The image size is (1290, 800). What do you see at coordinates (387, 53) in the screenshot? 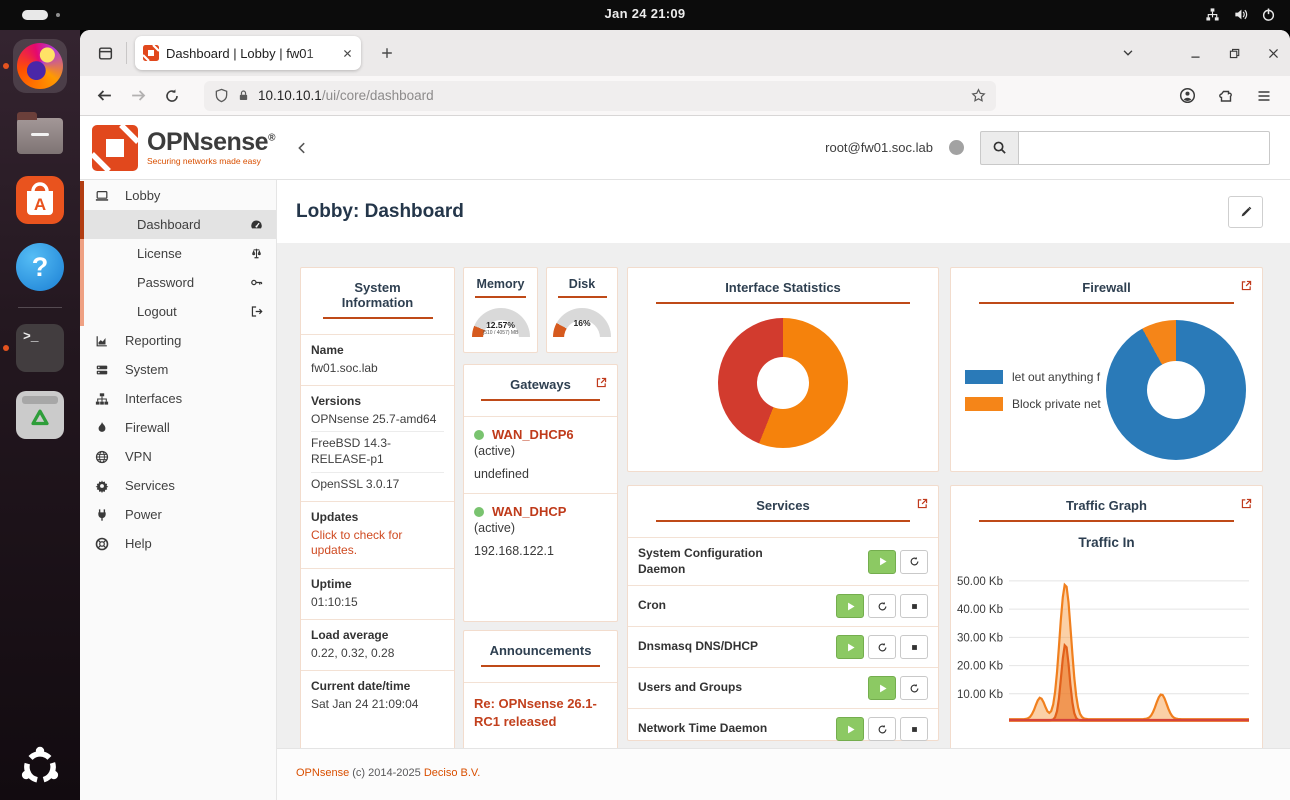
I see `new-tab-button` at bounding box center [387, 53].